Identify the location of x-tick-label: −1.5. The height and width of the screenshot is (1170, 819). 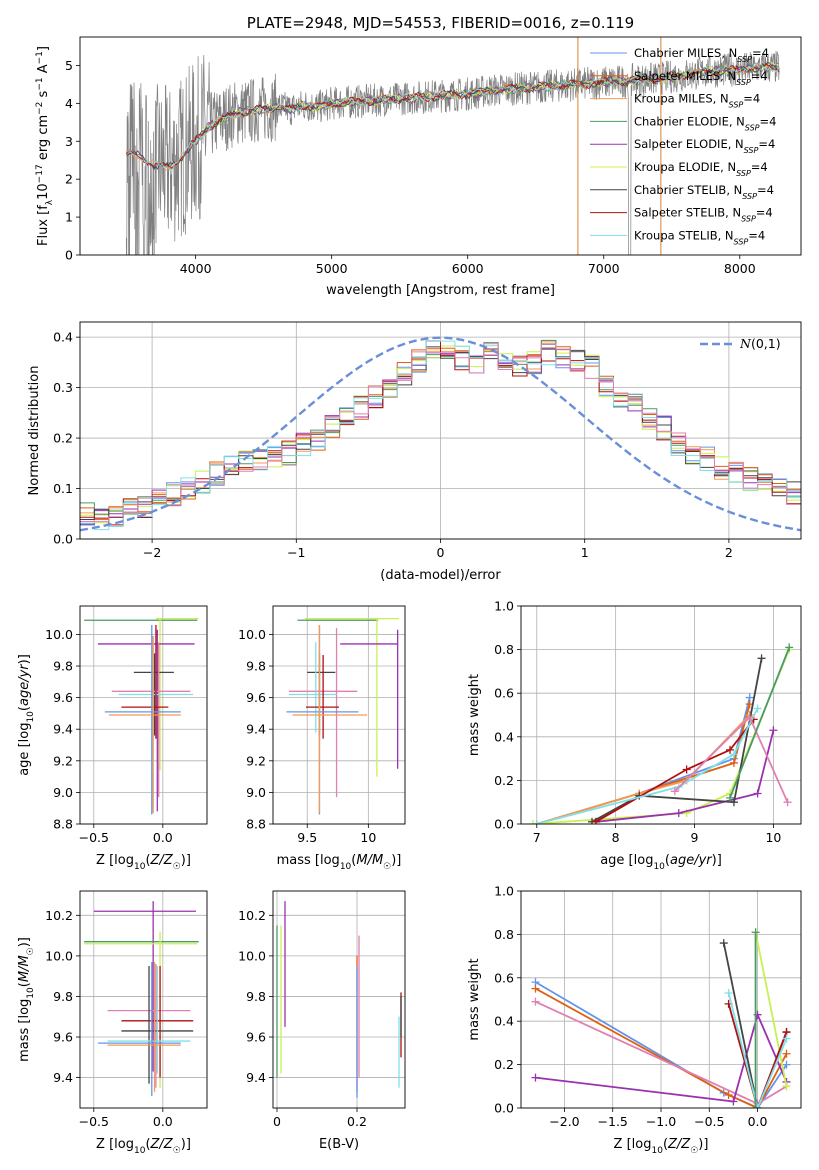
(613, 1121).